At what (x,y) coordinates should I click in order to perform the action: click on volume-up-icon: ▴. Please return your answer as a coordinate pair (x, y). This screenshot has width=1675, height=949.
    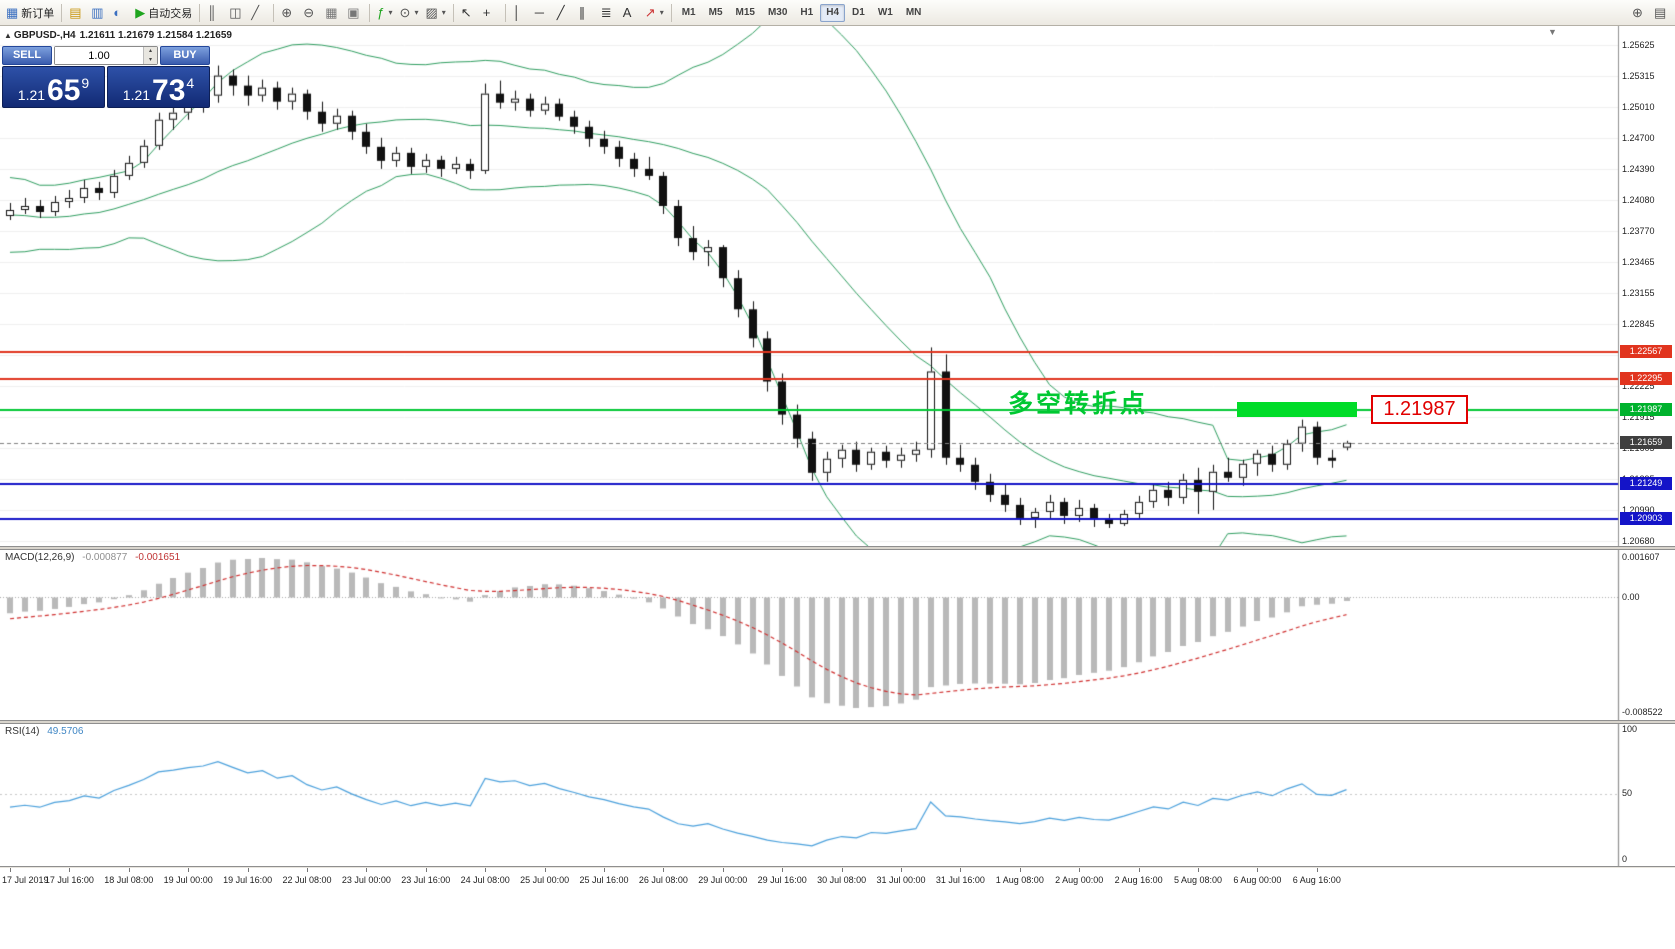
    Looking at the image, I should click on (150, 51).